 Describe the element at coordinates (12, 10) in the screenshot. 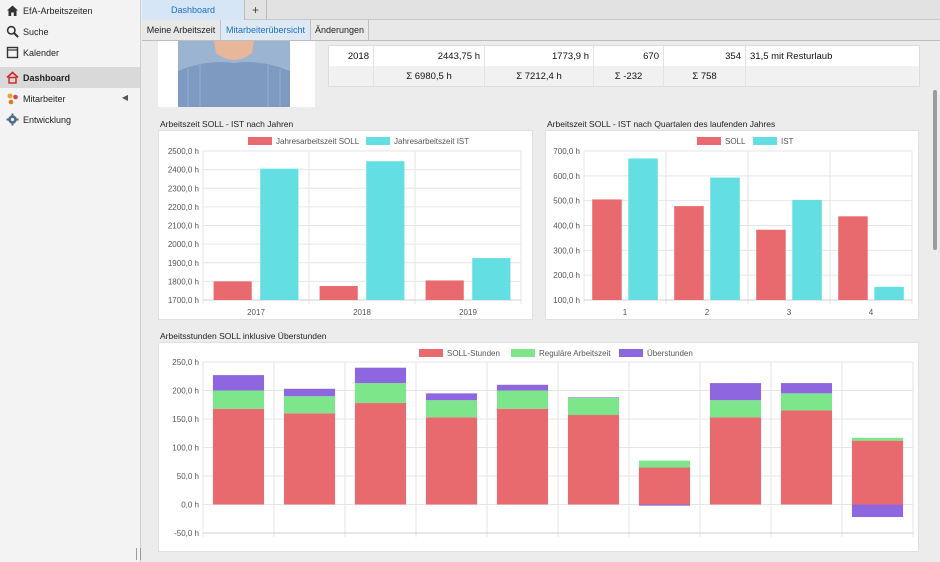

I see `home-icon` at that location.